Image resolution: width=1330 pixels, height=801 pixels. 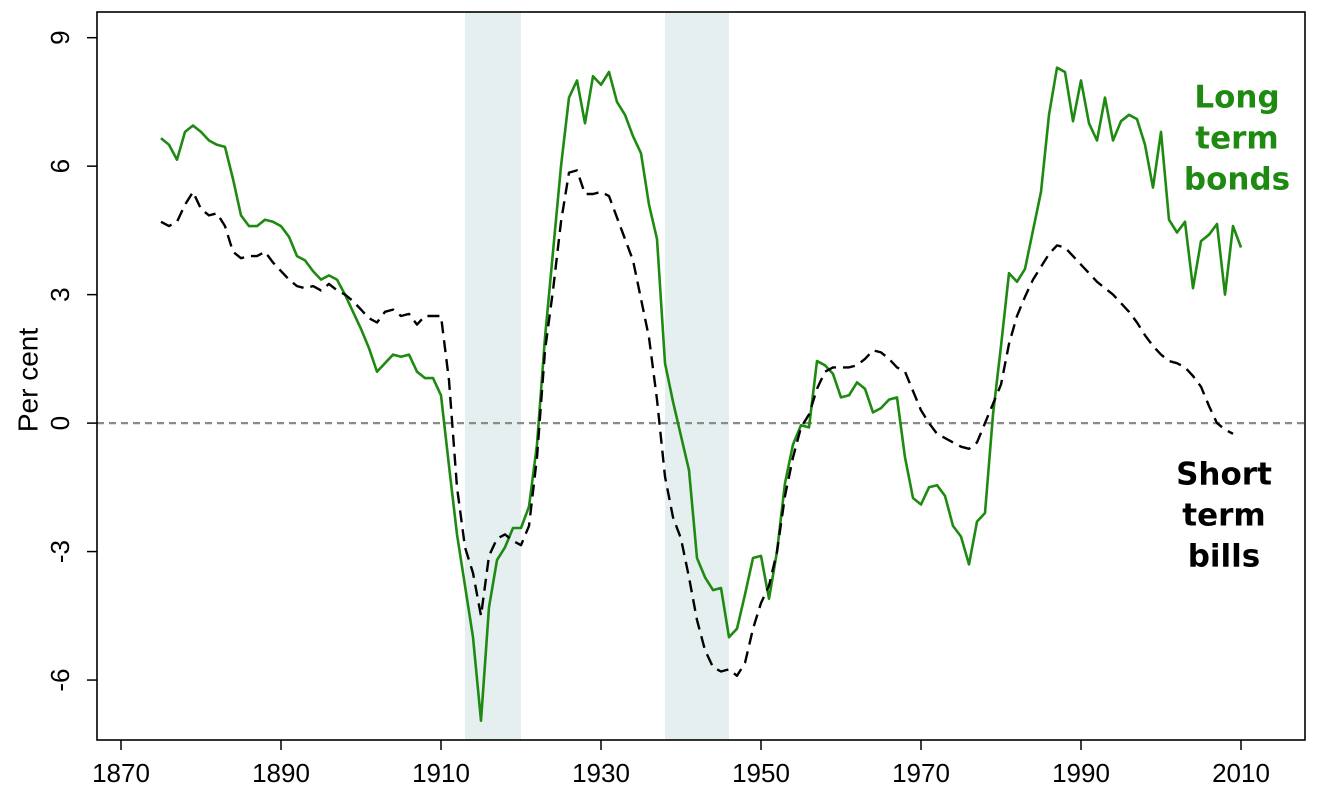 What do you see at coordinates (1224, 557) in the screenshot?
I see `short-term-bills-label-line-3: bills` at bounding box center [1224, 557].